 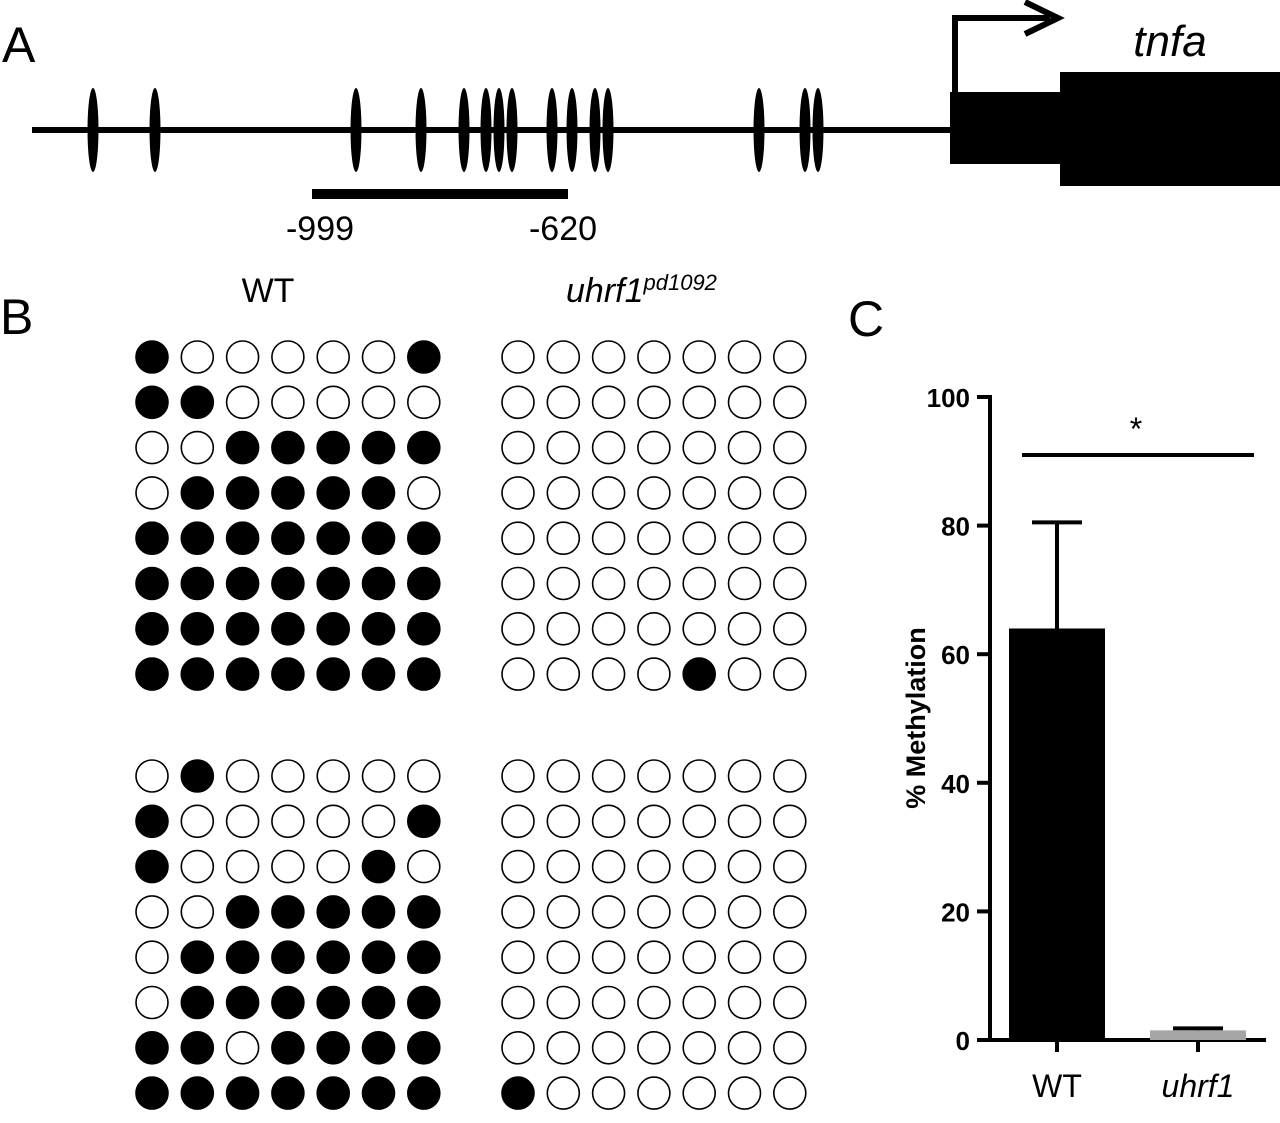 I want to click on gene-name-label: tnfa, so click(x=1169, y=41).